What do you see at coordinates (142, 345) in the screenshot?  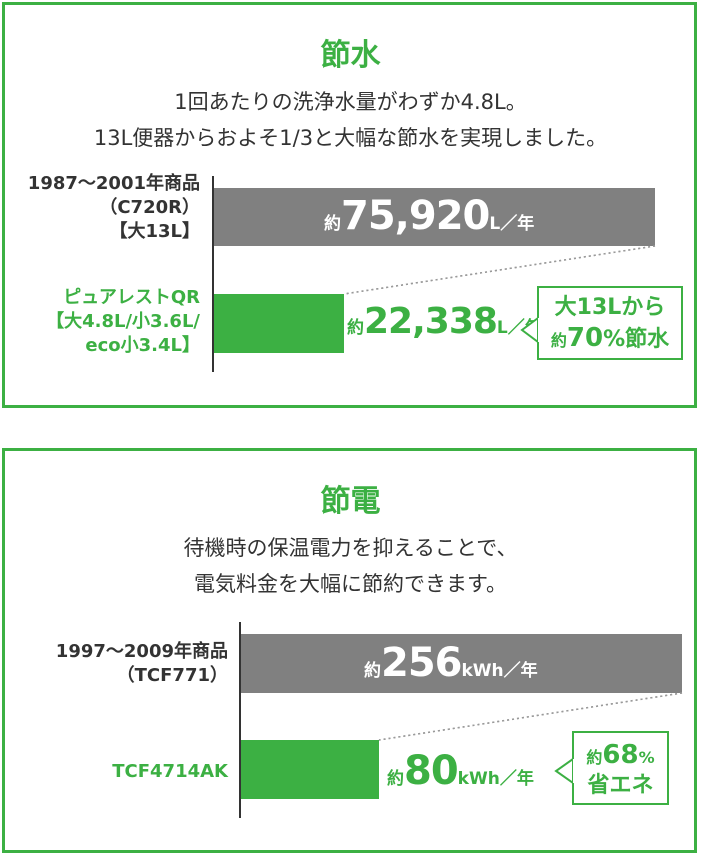 I see `water-new-label-line3: eco小3.4L】` at bounding box center [142, 345].